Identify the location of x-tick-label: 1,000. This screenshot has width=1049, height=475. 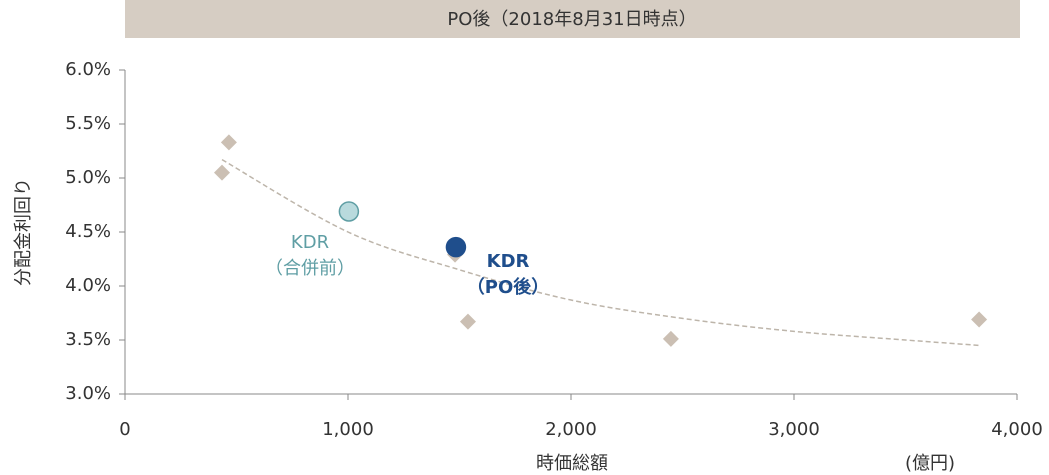
(348, 429).